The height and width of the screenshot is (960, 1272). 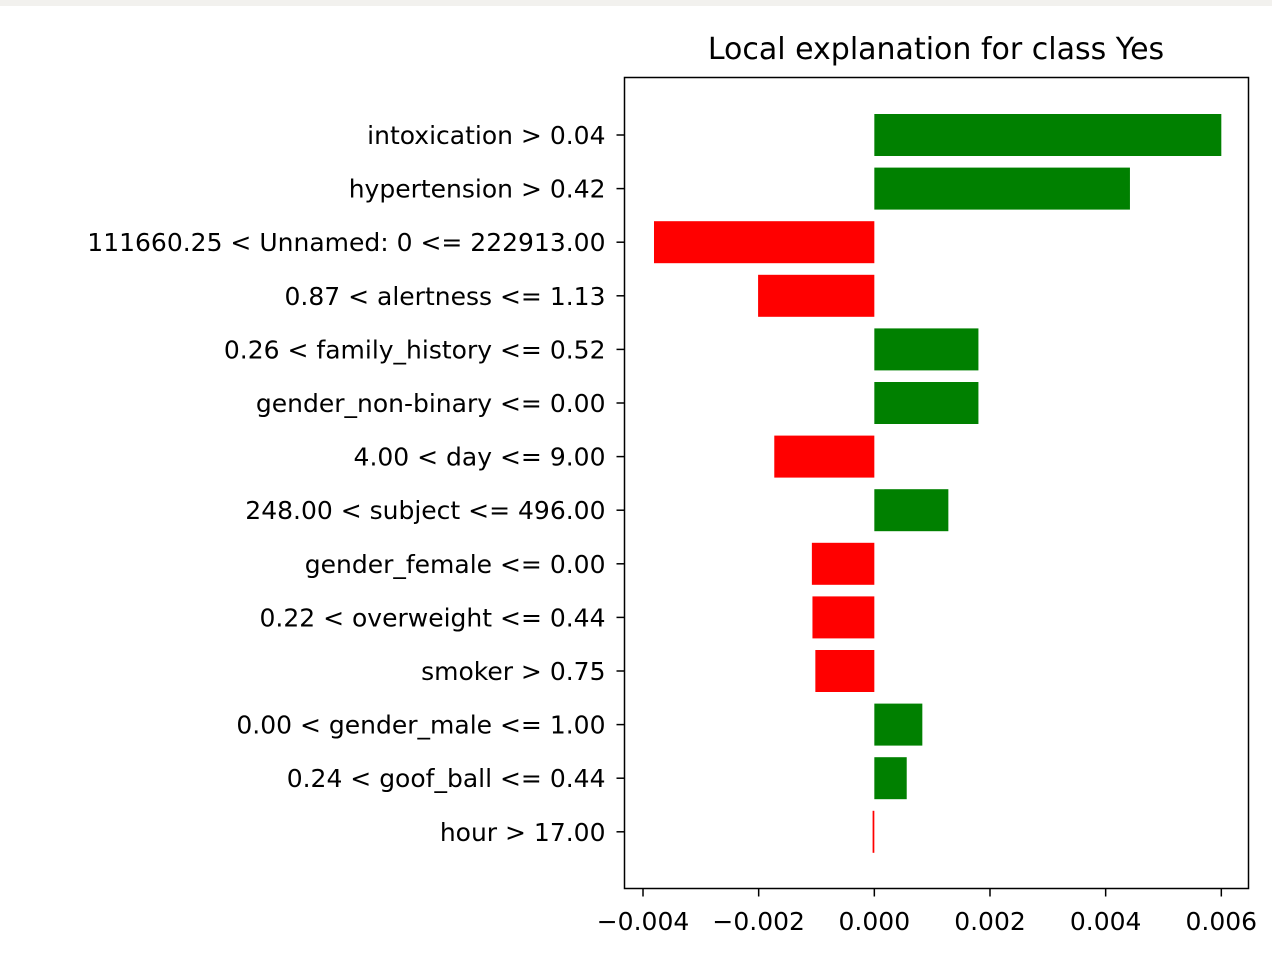 What do you see at coordinates (415, 349) in the screenshot?
I see `y-tick-label: 0.26 < family_history <= 0.52` at bounding box center [415, 349].